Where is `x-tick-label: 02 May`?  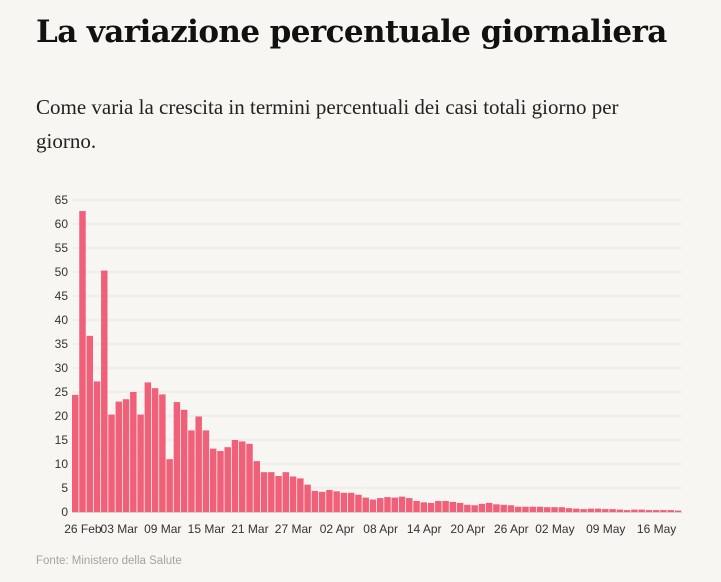
x-tick-label: 02 May is located at coordinates (554, 529).